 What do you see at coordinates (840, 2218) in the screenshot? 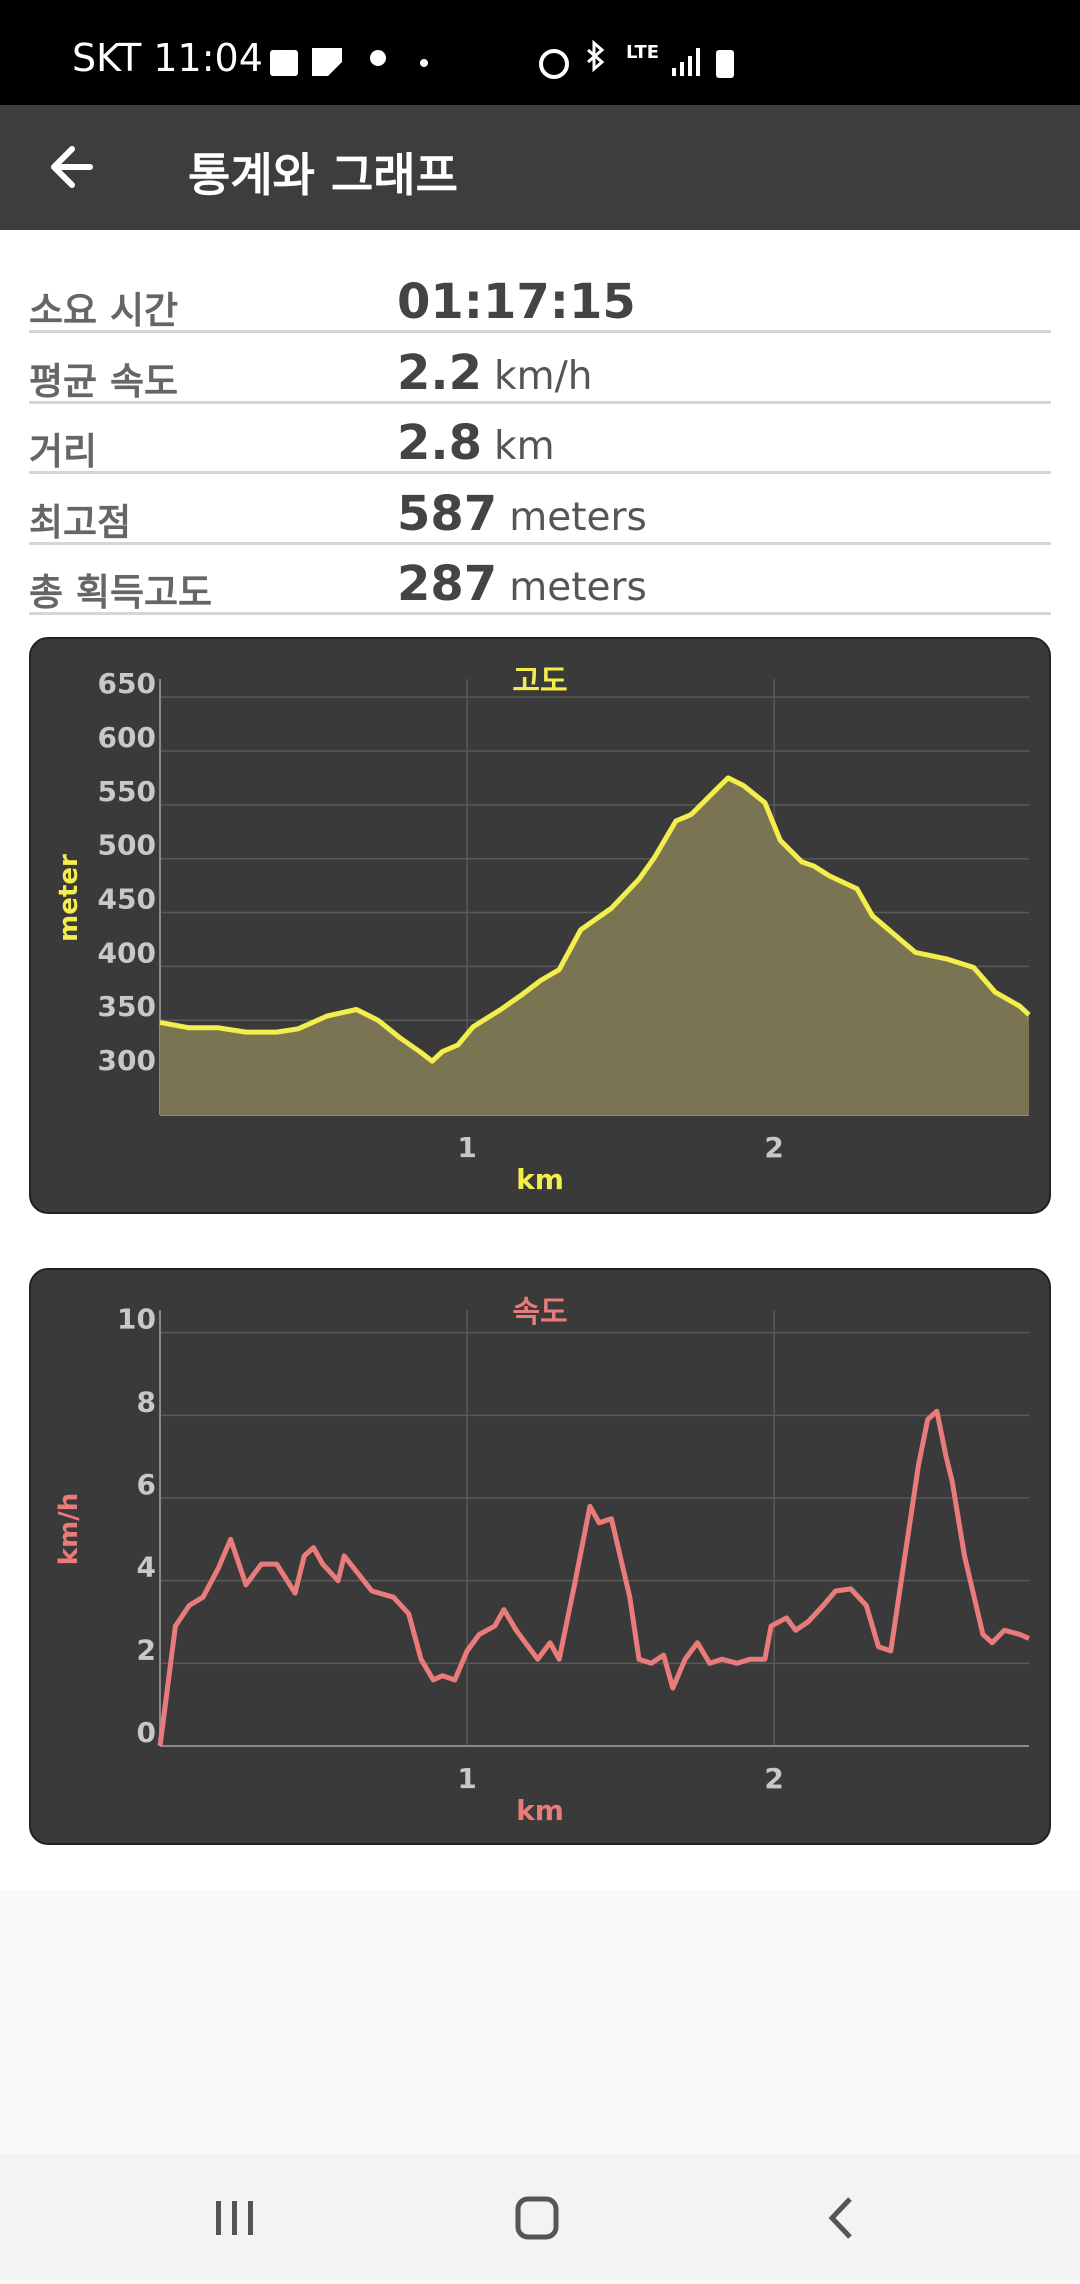
I see `back-nav-button` at bounding box center [840, 2218].